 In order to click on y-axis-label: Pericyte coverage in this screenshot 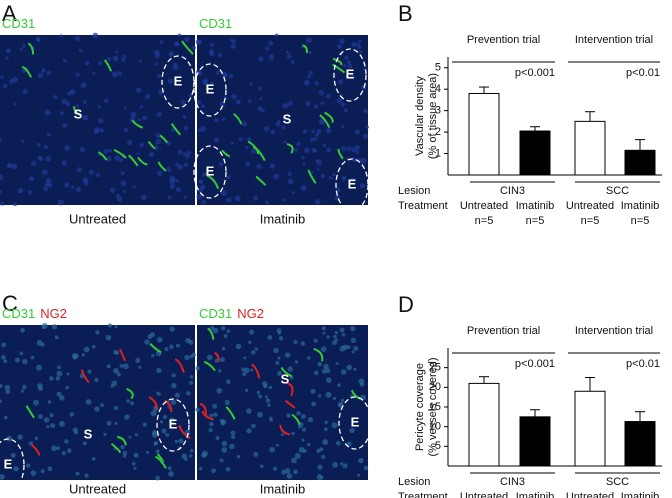, I will do `click(420, 407)`.